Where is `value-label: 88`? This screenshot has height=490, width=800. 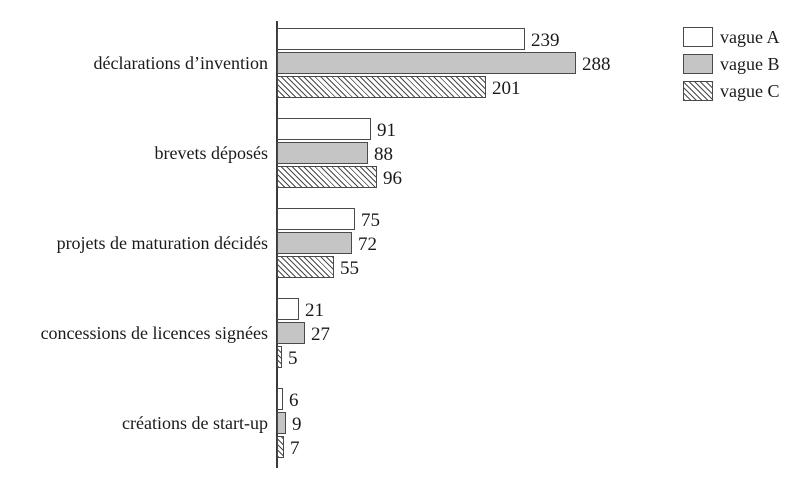
value-label: 88 is located at coordinates (383, 154).